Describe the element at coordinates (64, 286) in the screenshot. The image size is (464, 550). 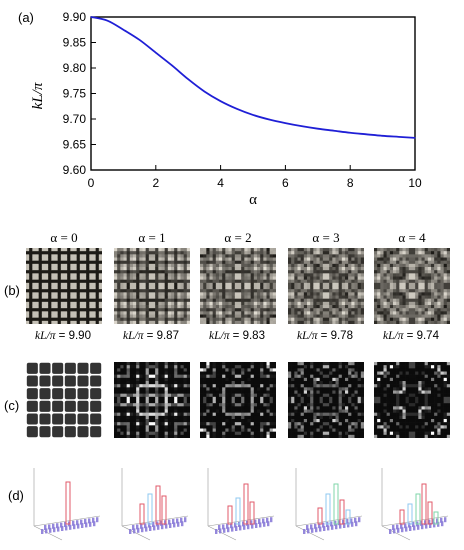
I see `intensity-pattern` at that location.